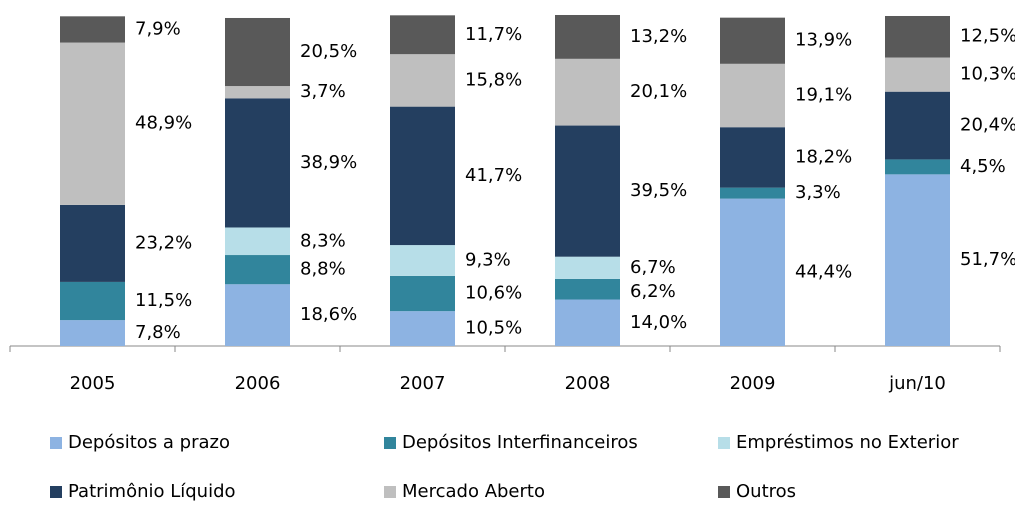 This screenshot has height=508, width=1015. Describe the element at coordinates (987, 74) in the screenshot. I see `value-label: 10,3%` at that location.